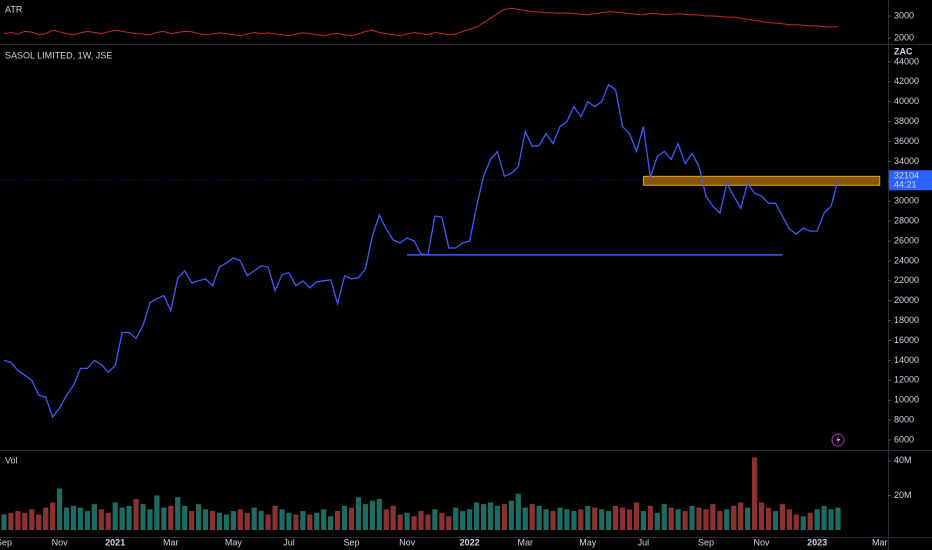 The height and width of the screenshot is (550, 932). What do you see at coordinates (905, 185) in the screenshot?
I see `bar-countdown: 44:21` at bounding box center [905, 185].